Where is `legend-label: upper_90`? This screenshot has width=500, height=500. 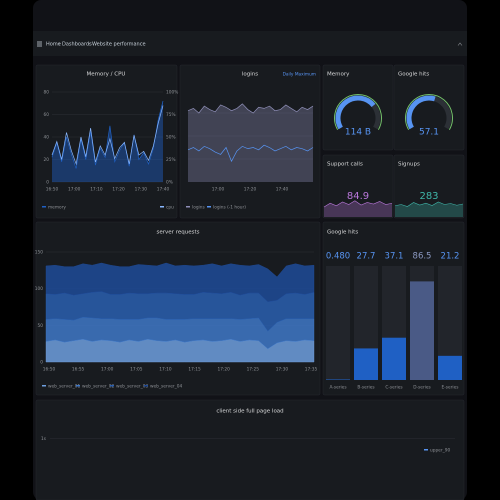 legend-label: upper_90 is located at coordinates (440, 451).